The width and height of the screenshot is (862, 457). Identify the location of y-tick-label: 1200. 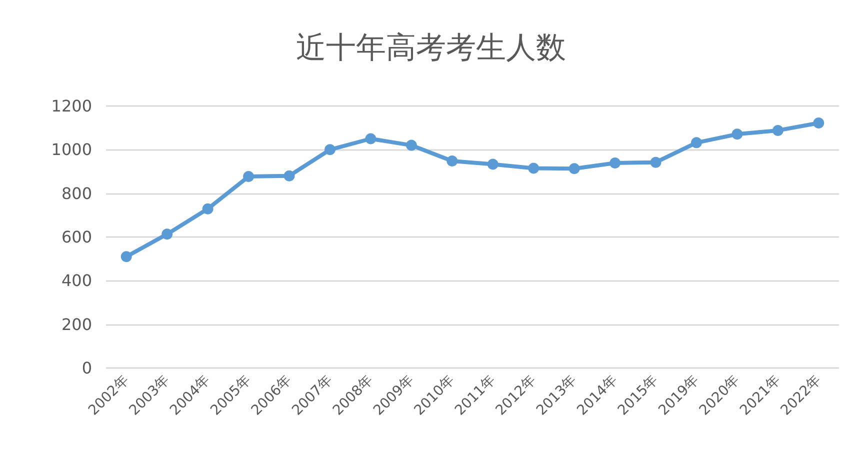
(71, 106).